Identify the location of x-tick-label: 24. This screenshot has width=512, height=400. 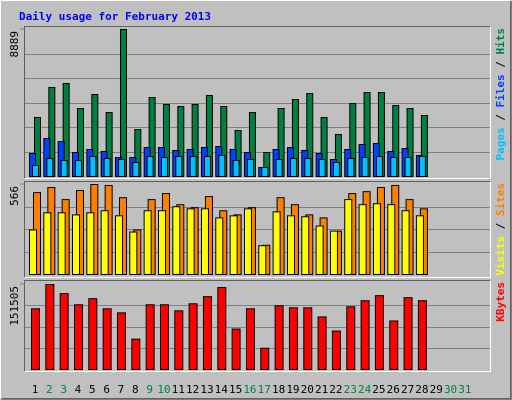
(365, 389).